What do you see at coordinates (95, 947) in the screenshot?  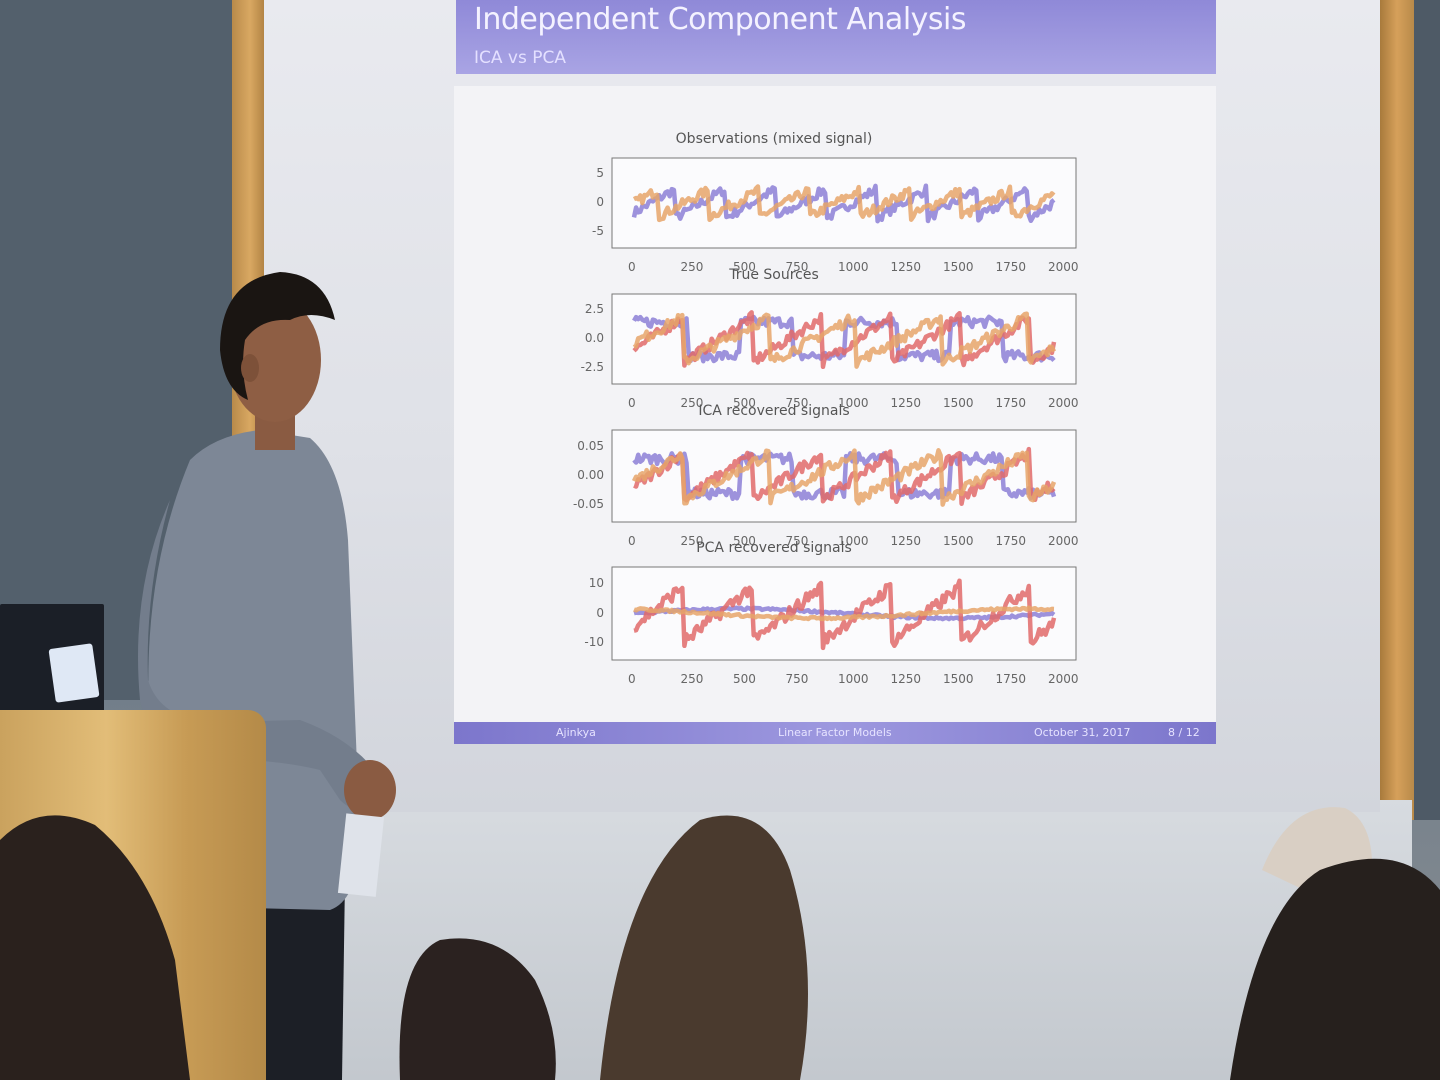 I see `audience-head-left` at bounding box center [95, 947].